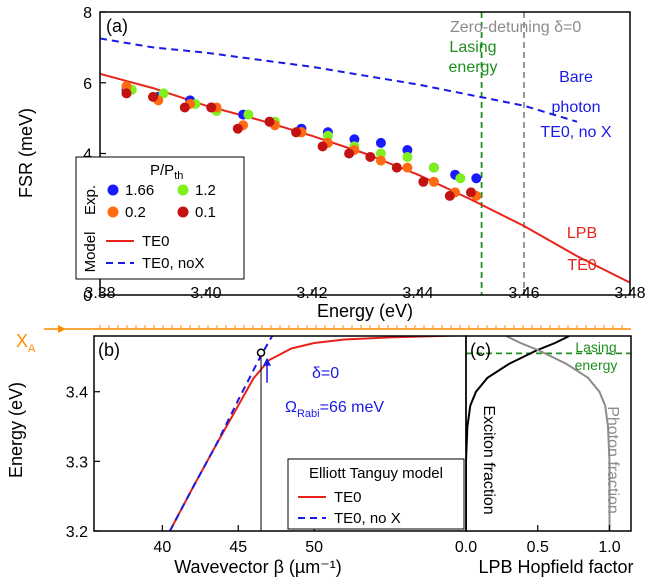 This screenshot has width=650, height=585. Describe the element at coordinates (205, 190) in the screenshot. I see `legend-label-1-2: 1.2` at that location.